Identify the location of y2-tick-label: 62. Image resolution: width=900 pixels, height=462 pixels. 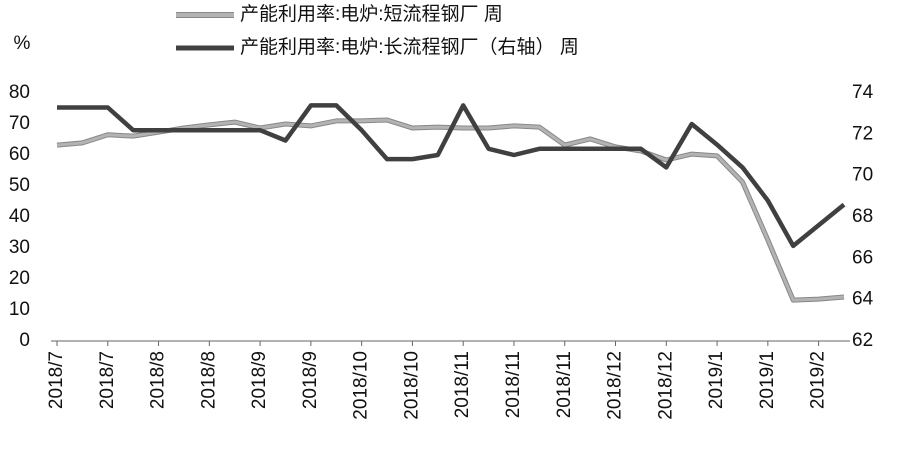
(862, 340).